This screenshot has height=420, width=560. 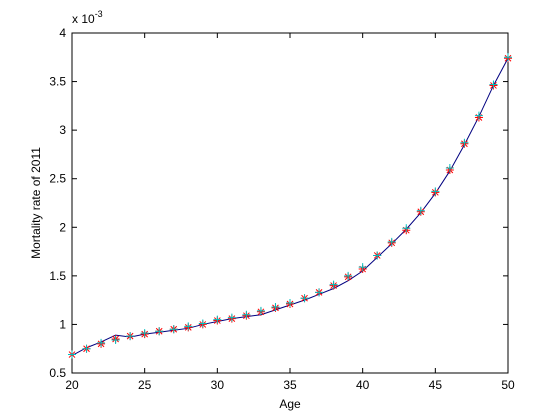 I want to click on y-axis-label: Mortality rate of 2011, so click(x=36, y=203).